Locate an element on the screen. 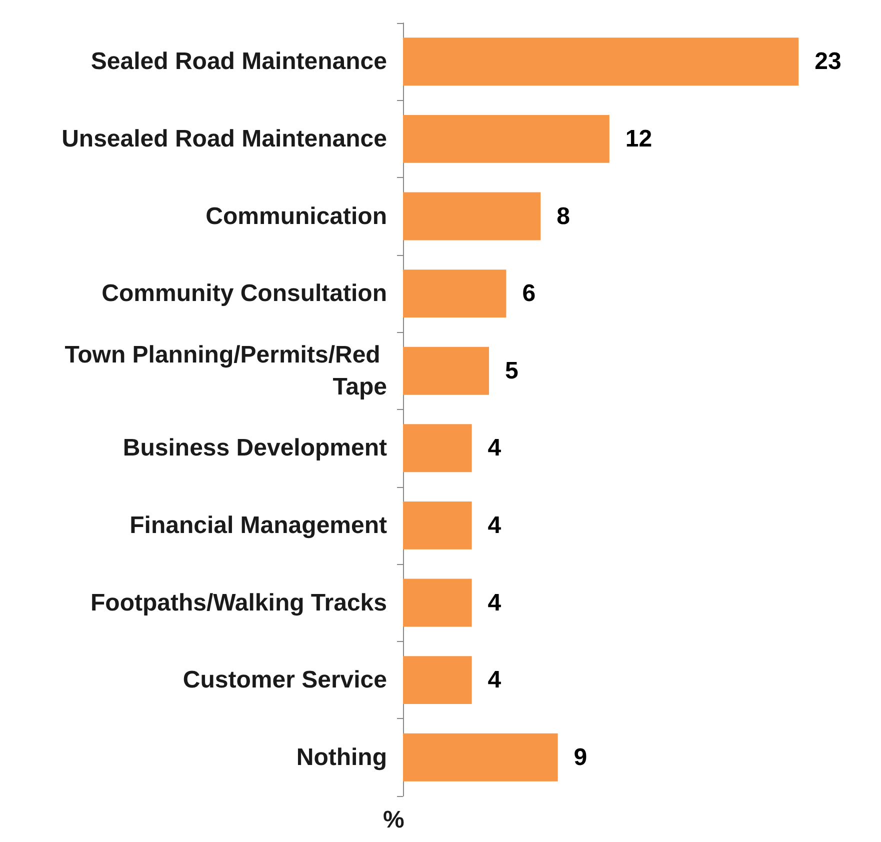 Image resolution: width=881 pixels, height=842 pixels. y-tick-label: Town Planning/Permits/Red Tape is located at coordinates (225, 370).